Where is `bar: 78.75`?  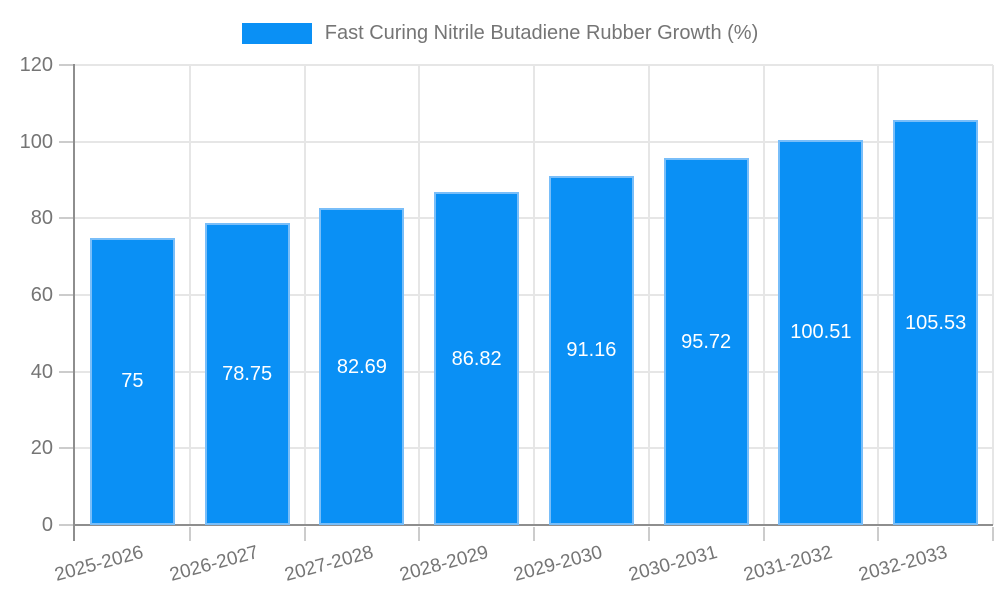 bar: 78.75 is located at coordinates (247, 374).